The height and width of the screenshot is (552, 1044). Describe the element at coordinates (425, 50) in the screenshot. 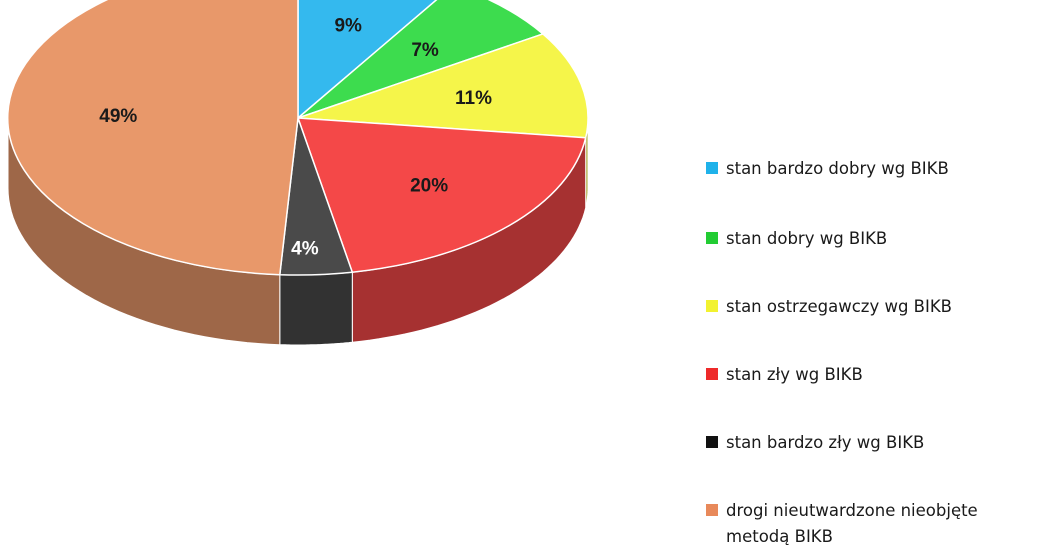

I see `slice-1-label: 7%` at that location.